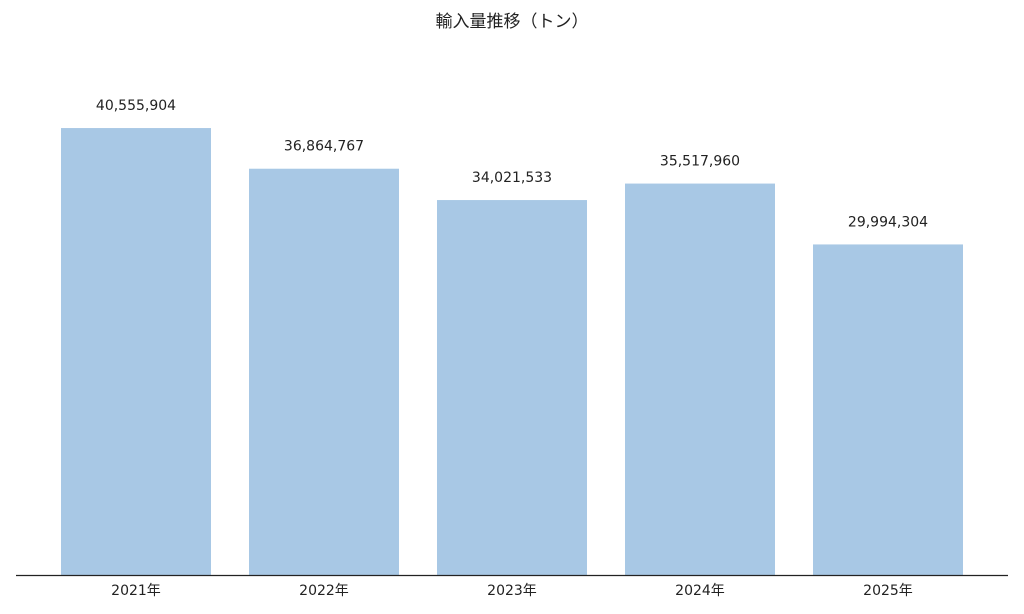  I want to click on x-tick-label: 2021年, so click(136, 591).